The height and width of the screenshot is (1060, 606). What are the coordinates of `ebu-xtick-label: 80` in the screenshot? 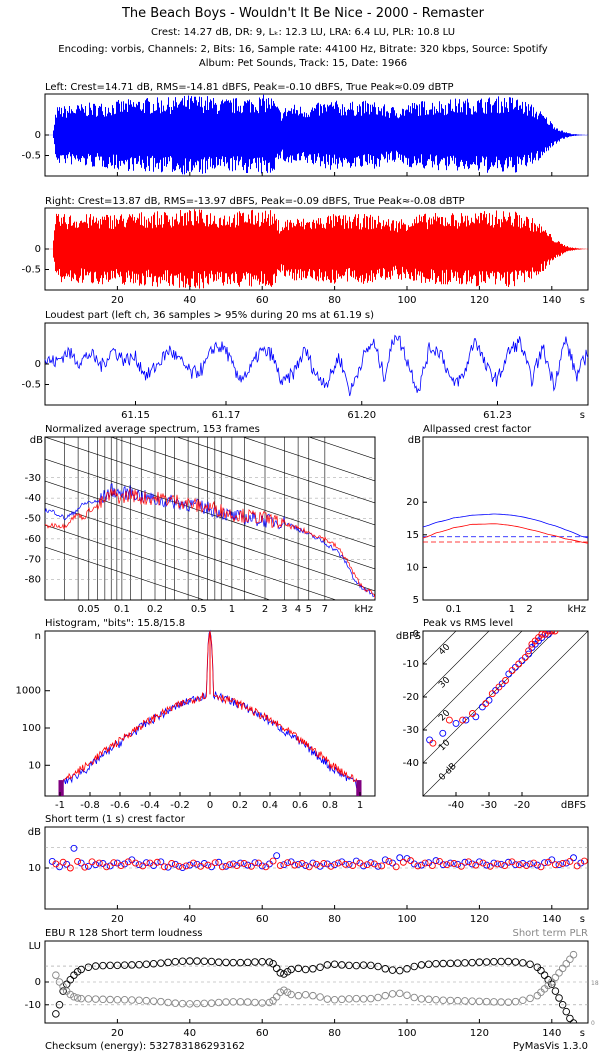 It's located at (334, 1033).